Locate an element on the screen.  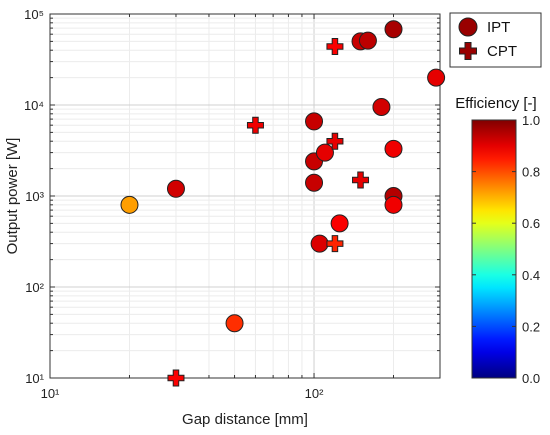
y-tick-label: 10¹ is located at coordinates (34, 378).